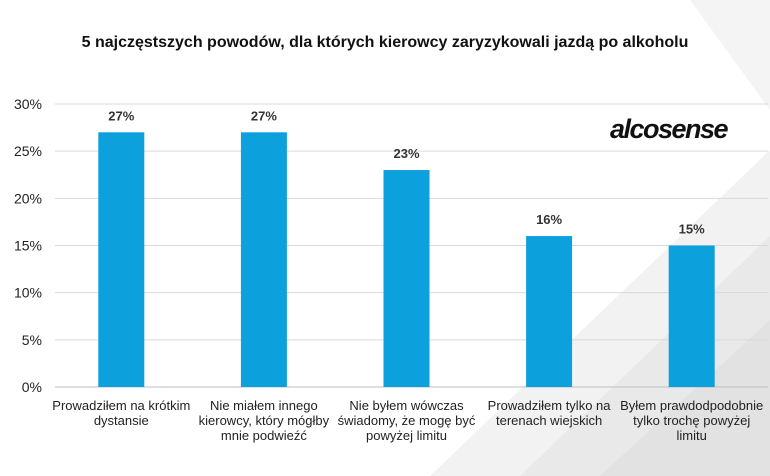  I want to click on y-tick-label: 30%, so click(28, 104).